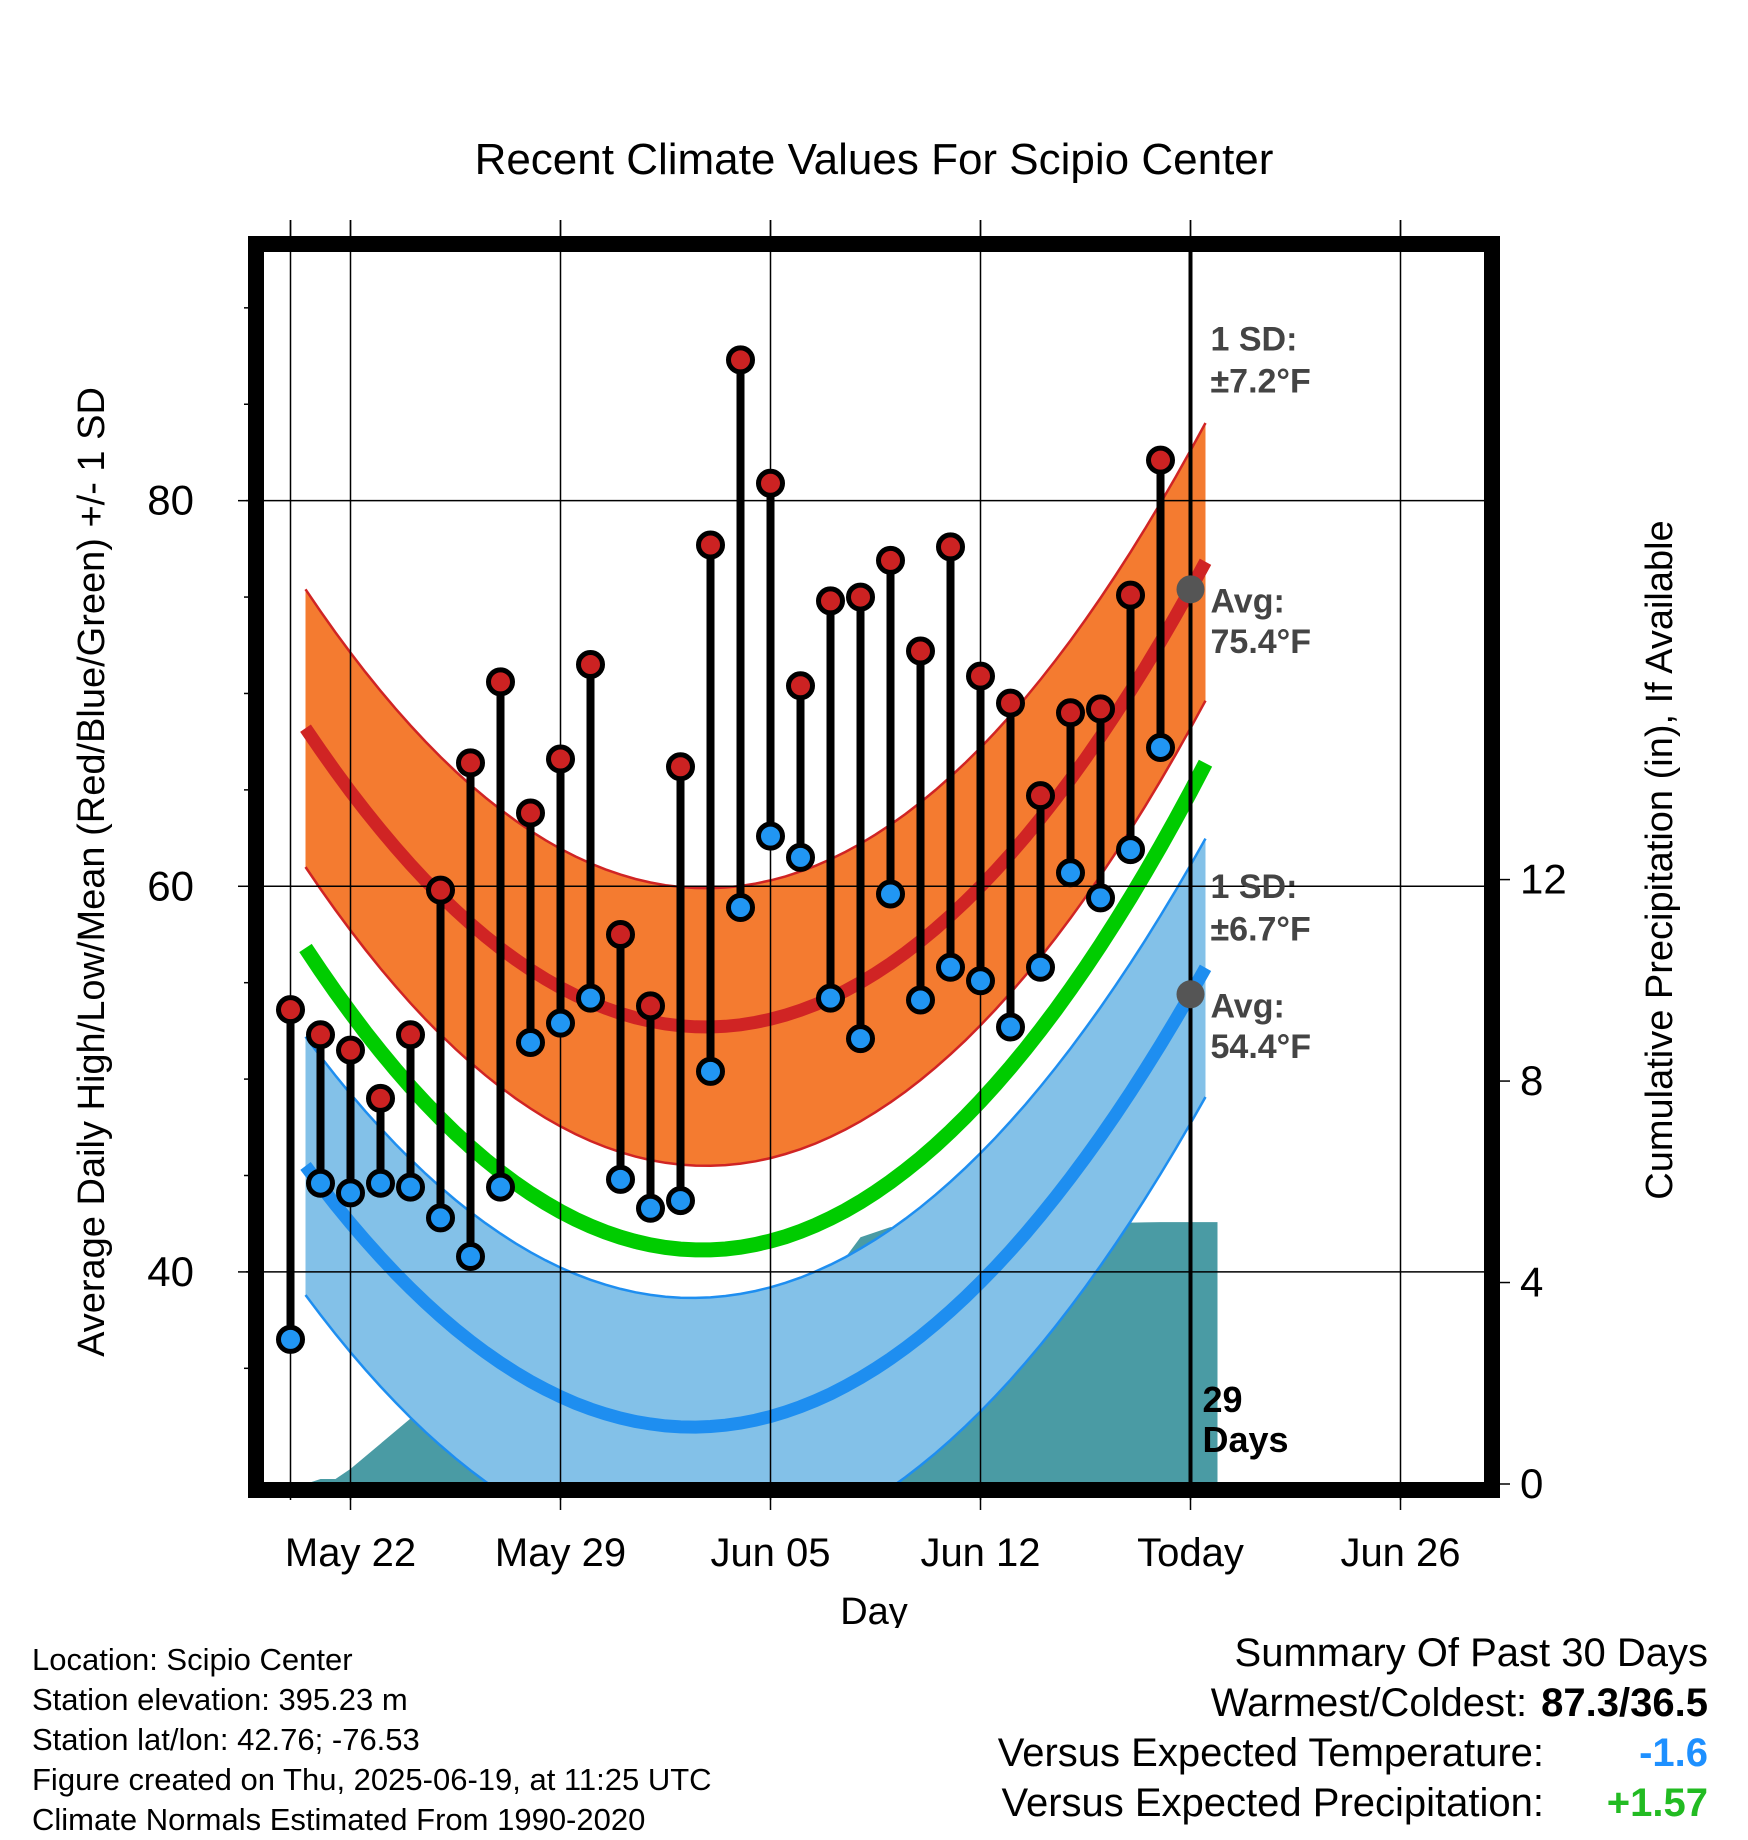  I want to click on normal-high-line, so click(756, 796).